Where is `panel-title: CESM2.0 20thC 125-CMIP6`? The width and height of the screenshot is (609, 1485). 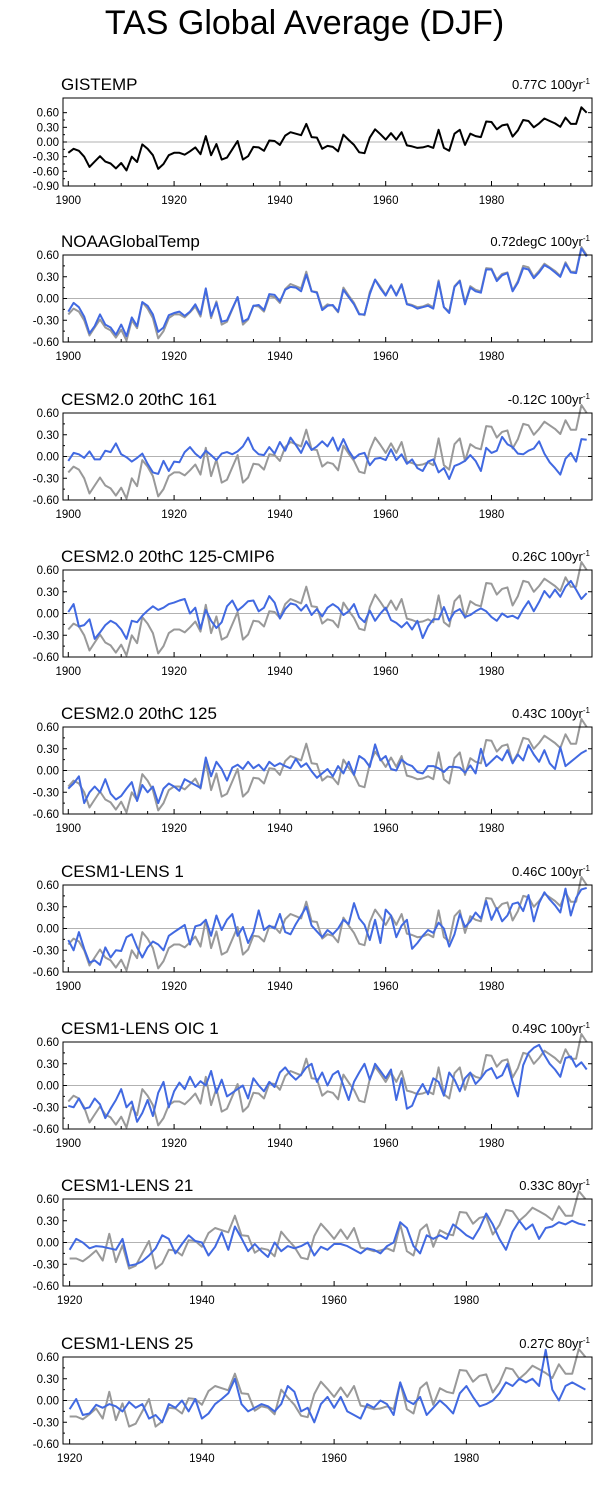
panel-title: CESM2.0 20thC 125-CMIP6 is located at coordinates (168, 556).